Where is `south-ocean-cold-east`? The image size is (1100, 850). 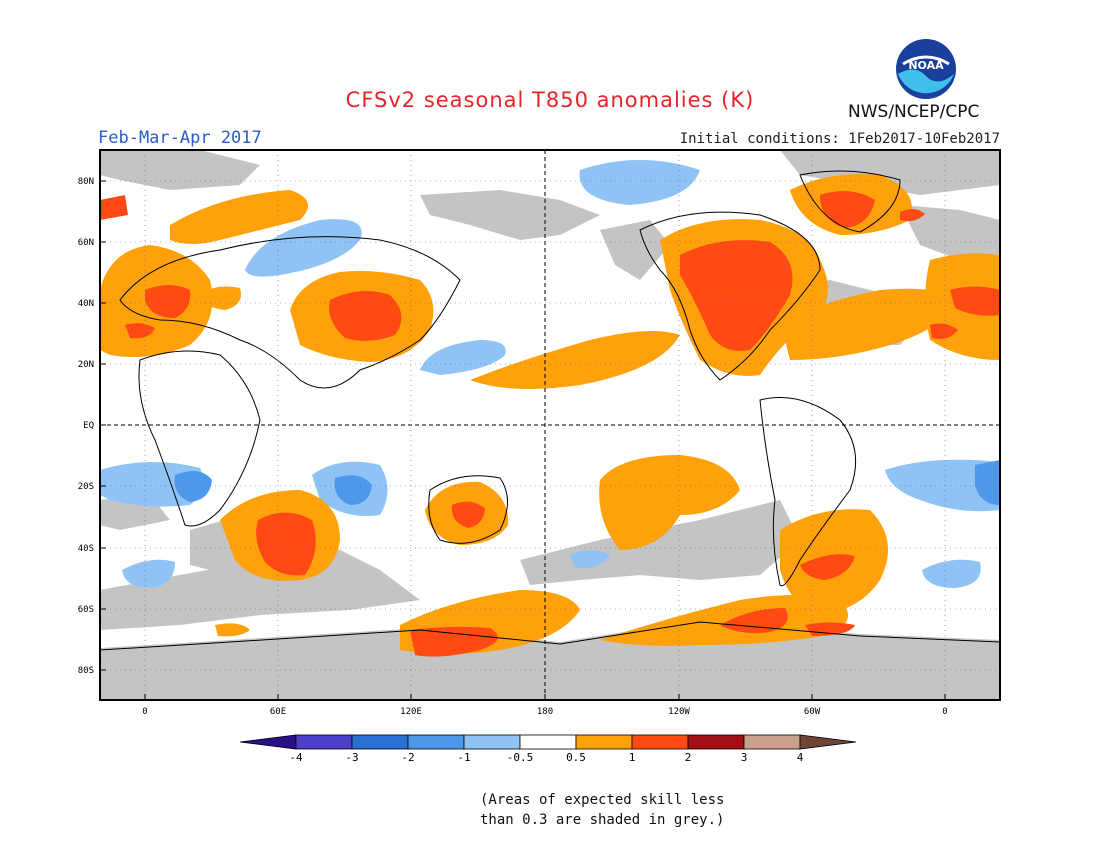
south-ocean-cold-east is located at coordinates (951, 573).